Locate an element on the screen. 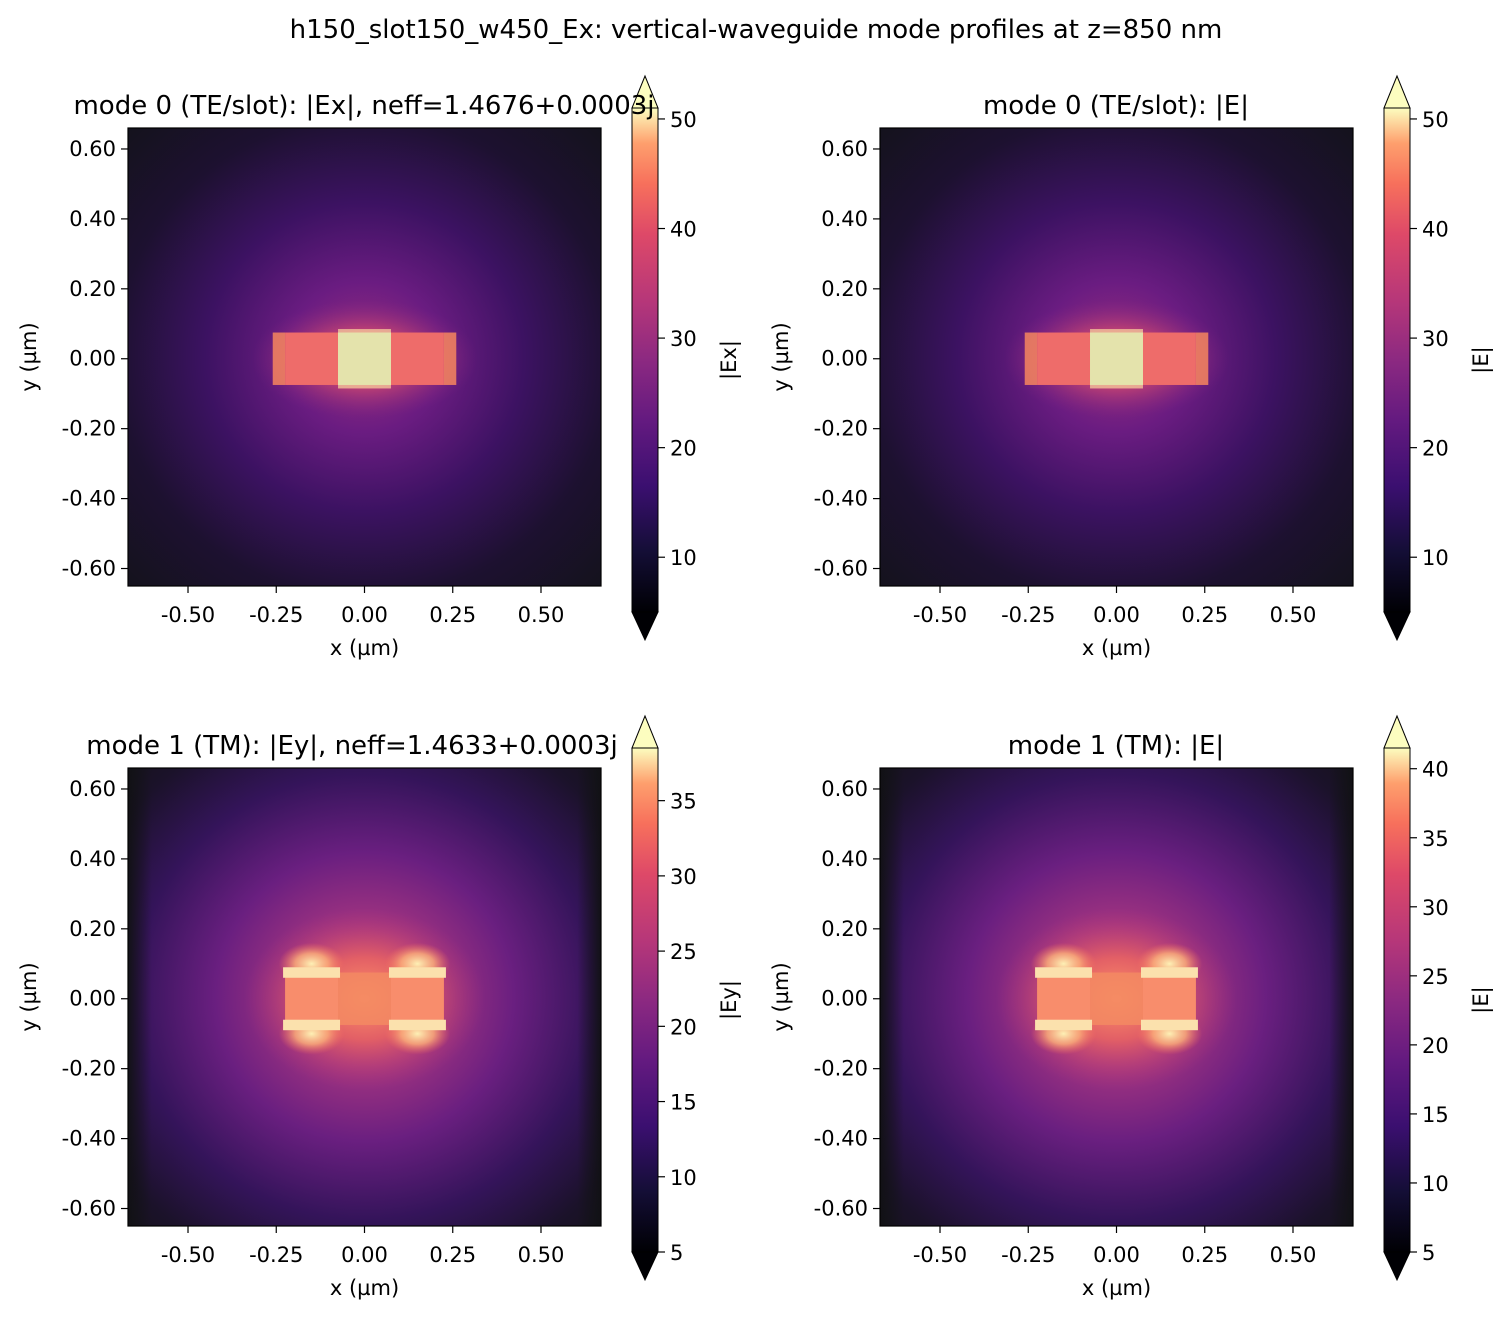 This screenshot has width=1509, height=1318. colorbar-label: |Ey| is located at coordinates (729, 1000).